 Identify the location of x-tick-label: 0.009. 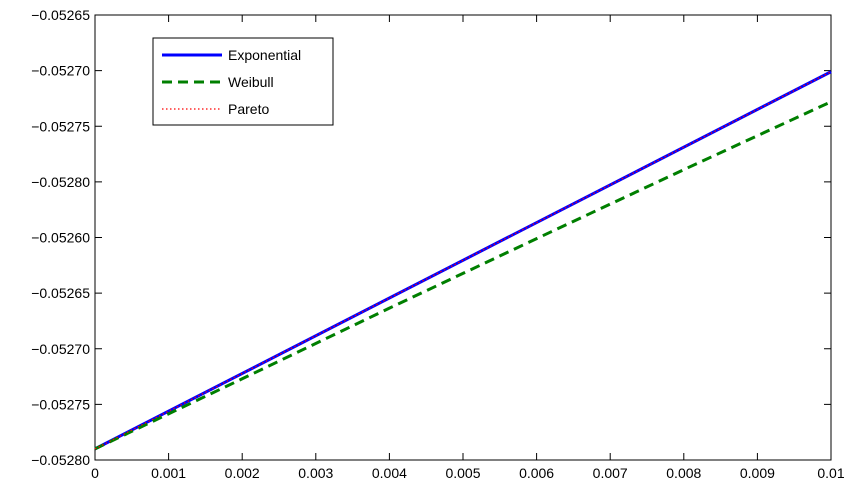
(757, 473).